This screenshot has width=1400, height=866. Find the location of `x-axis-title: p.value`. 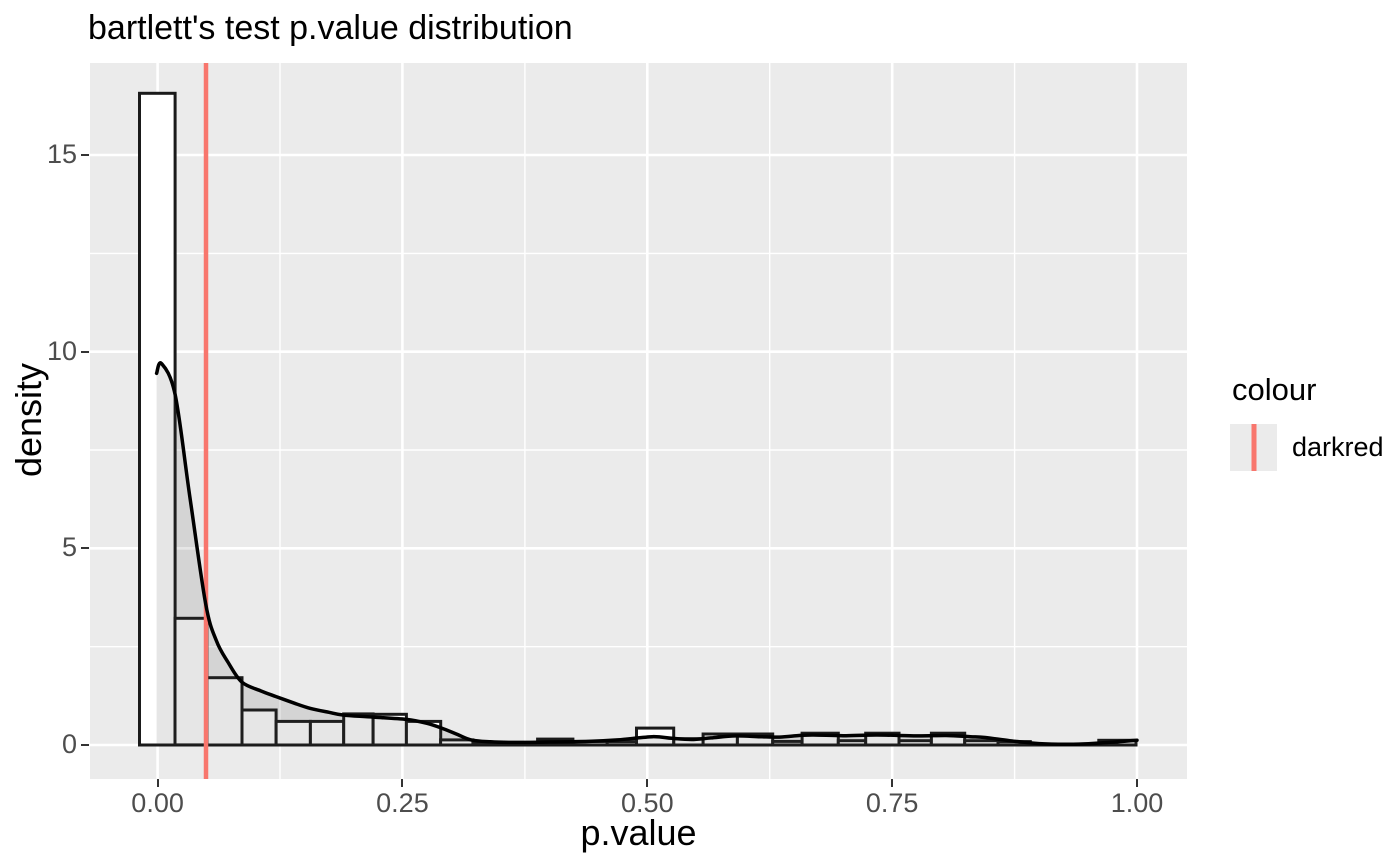

x-axis-title: p.value is located at coordinates (638, 832).